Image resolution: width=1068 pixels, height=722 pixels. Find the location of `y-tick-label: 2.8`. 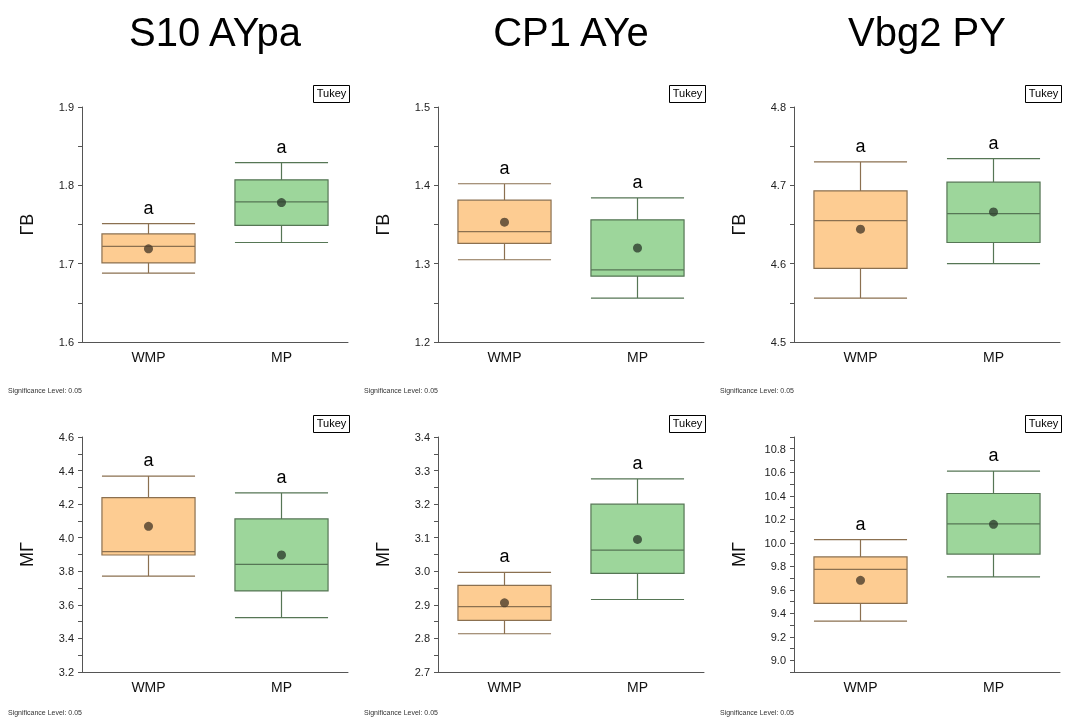

y-tick-label: 2.8 is located at coordinates (422, 638).